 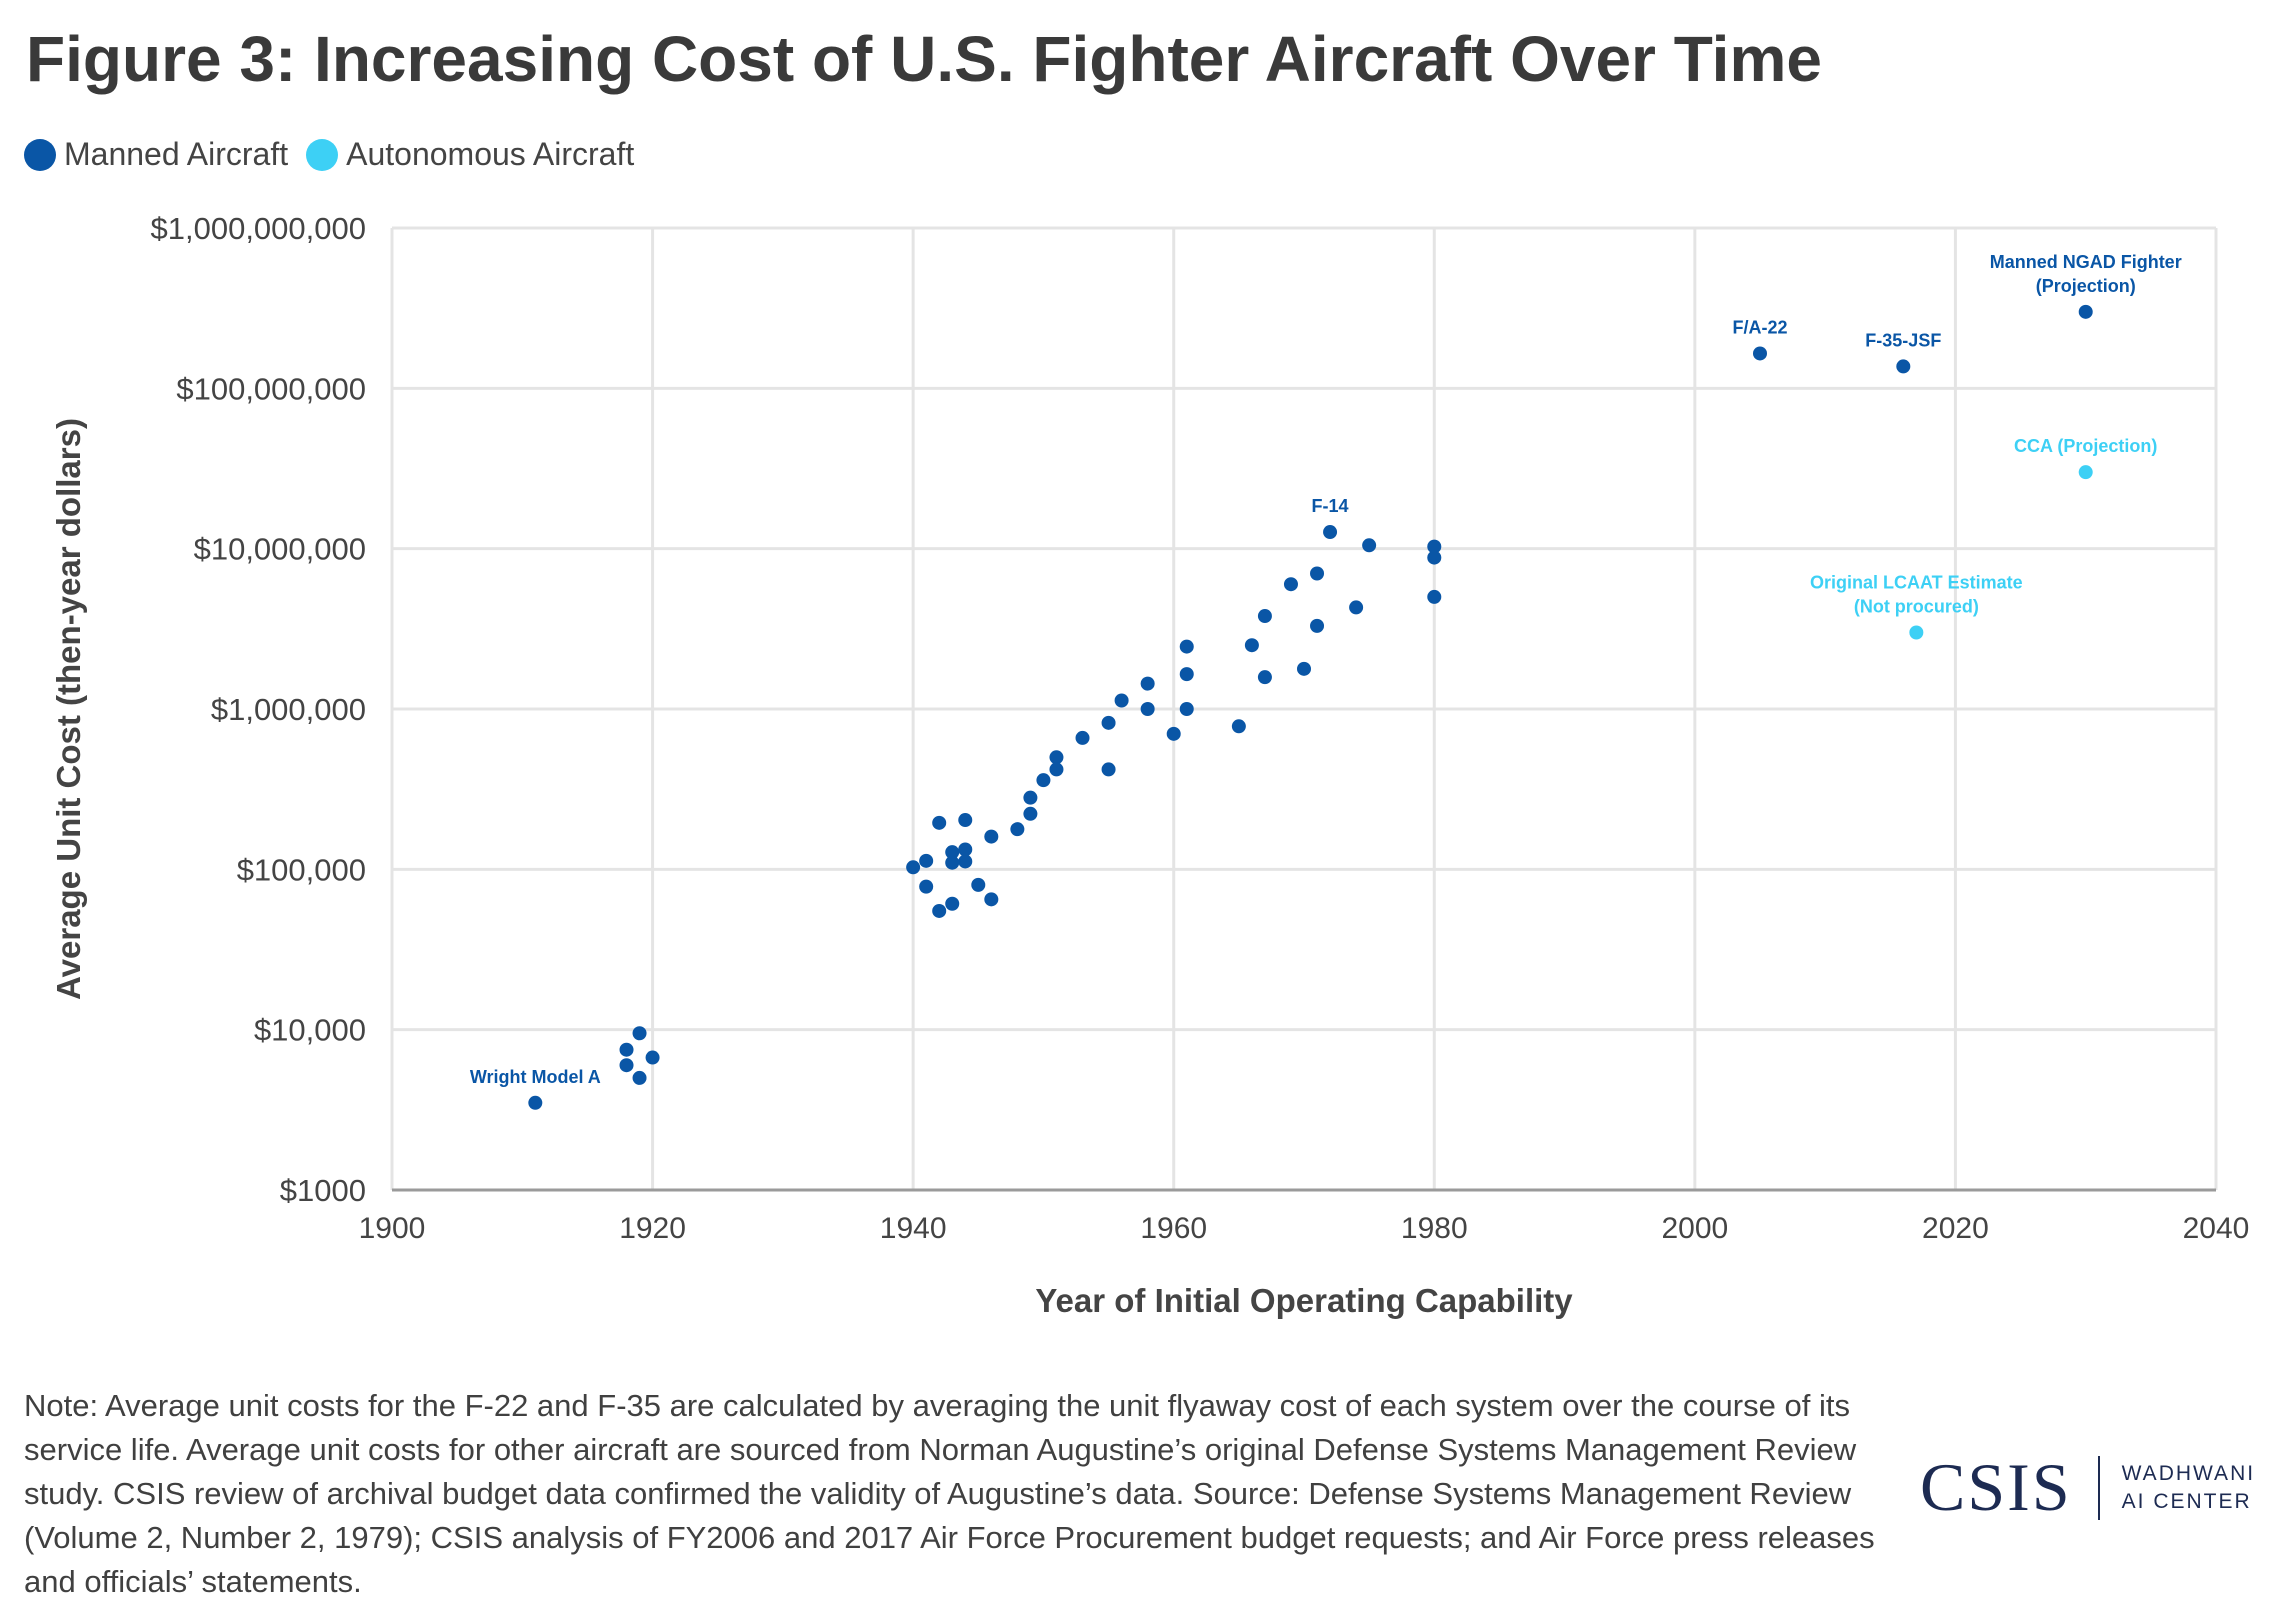 I want to click on y-tick-label: $100,000,000, so click(x=271, y=388).